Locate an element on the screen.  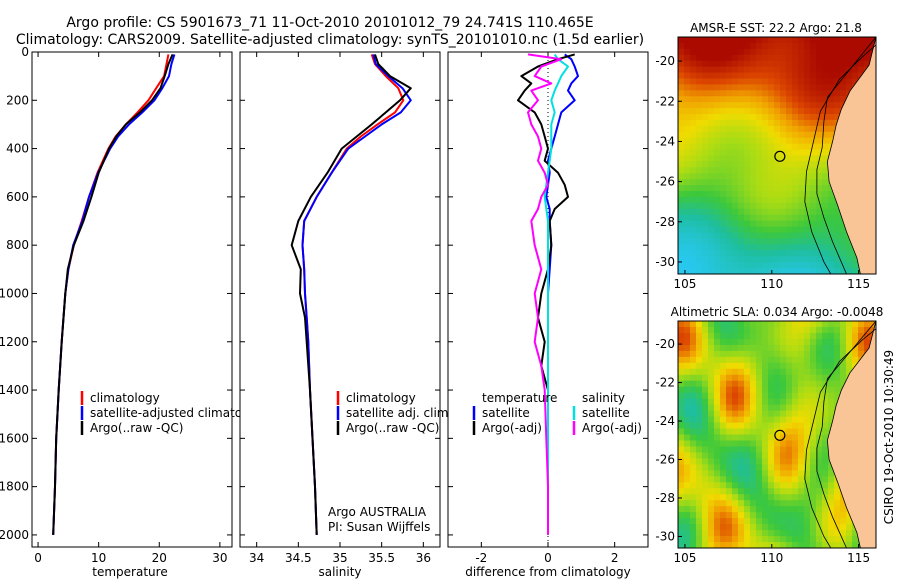
sla-map-frame is located at coordinates (777, 434).